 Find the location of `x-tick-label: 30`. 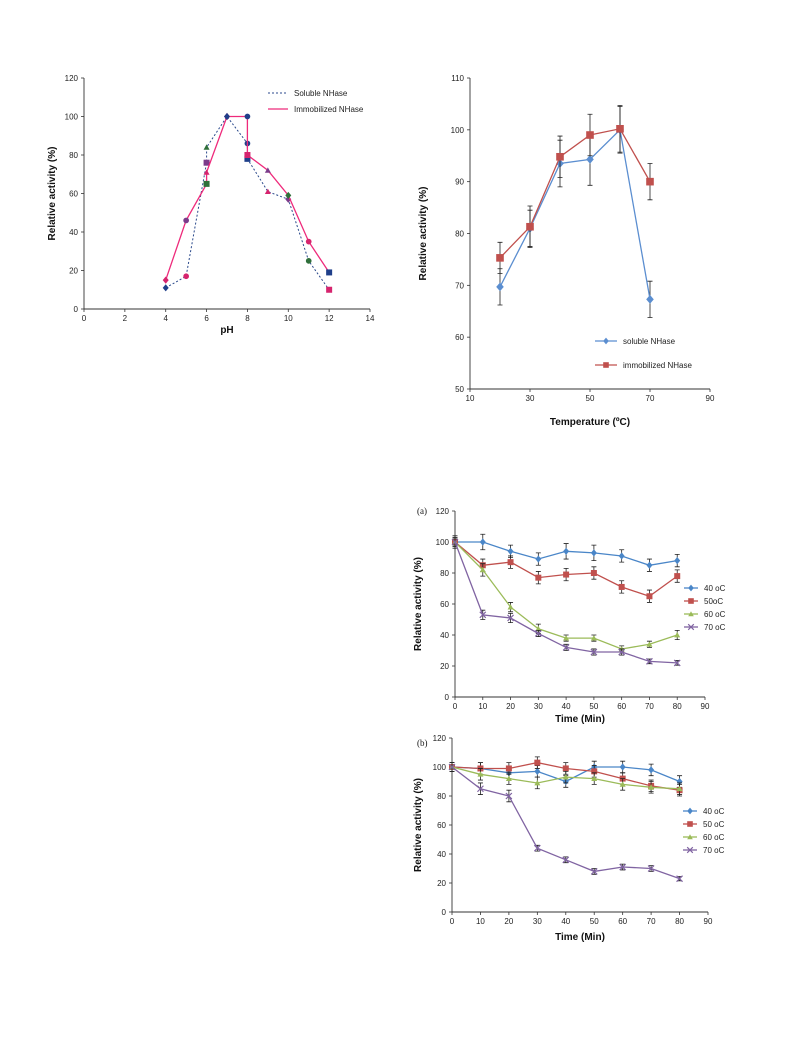

x-tick-label: 30 is located at coordinates (537, 921).